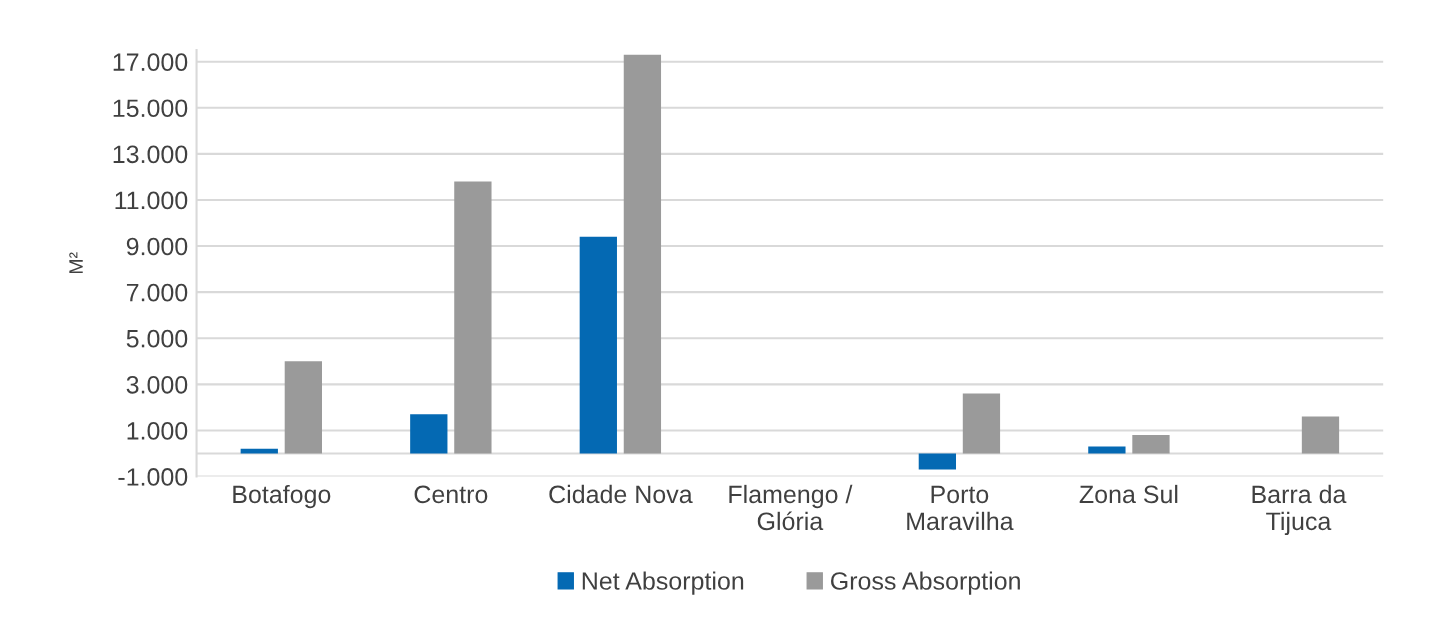 The height and width of the screenshot is (627, 1456). I want to click on y-tick-label: 9.000, so click(157, 246).